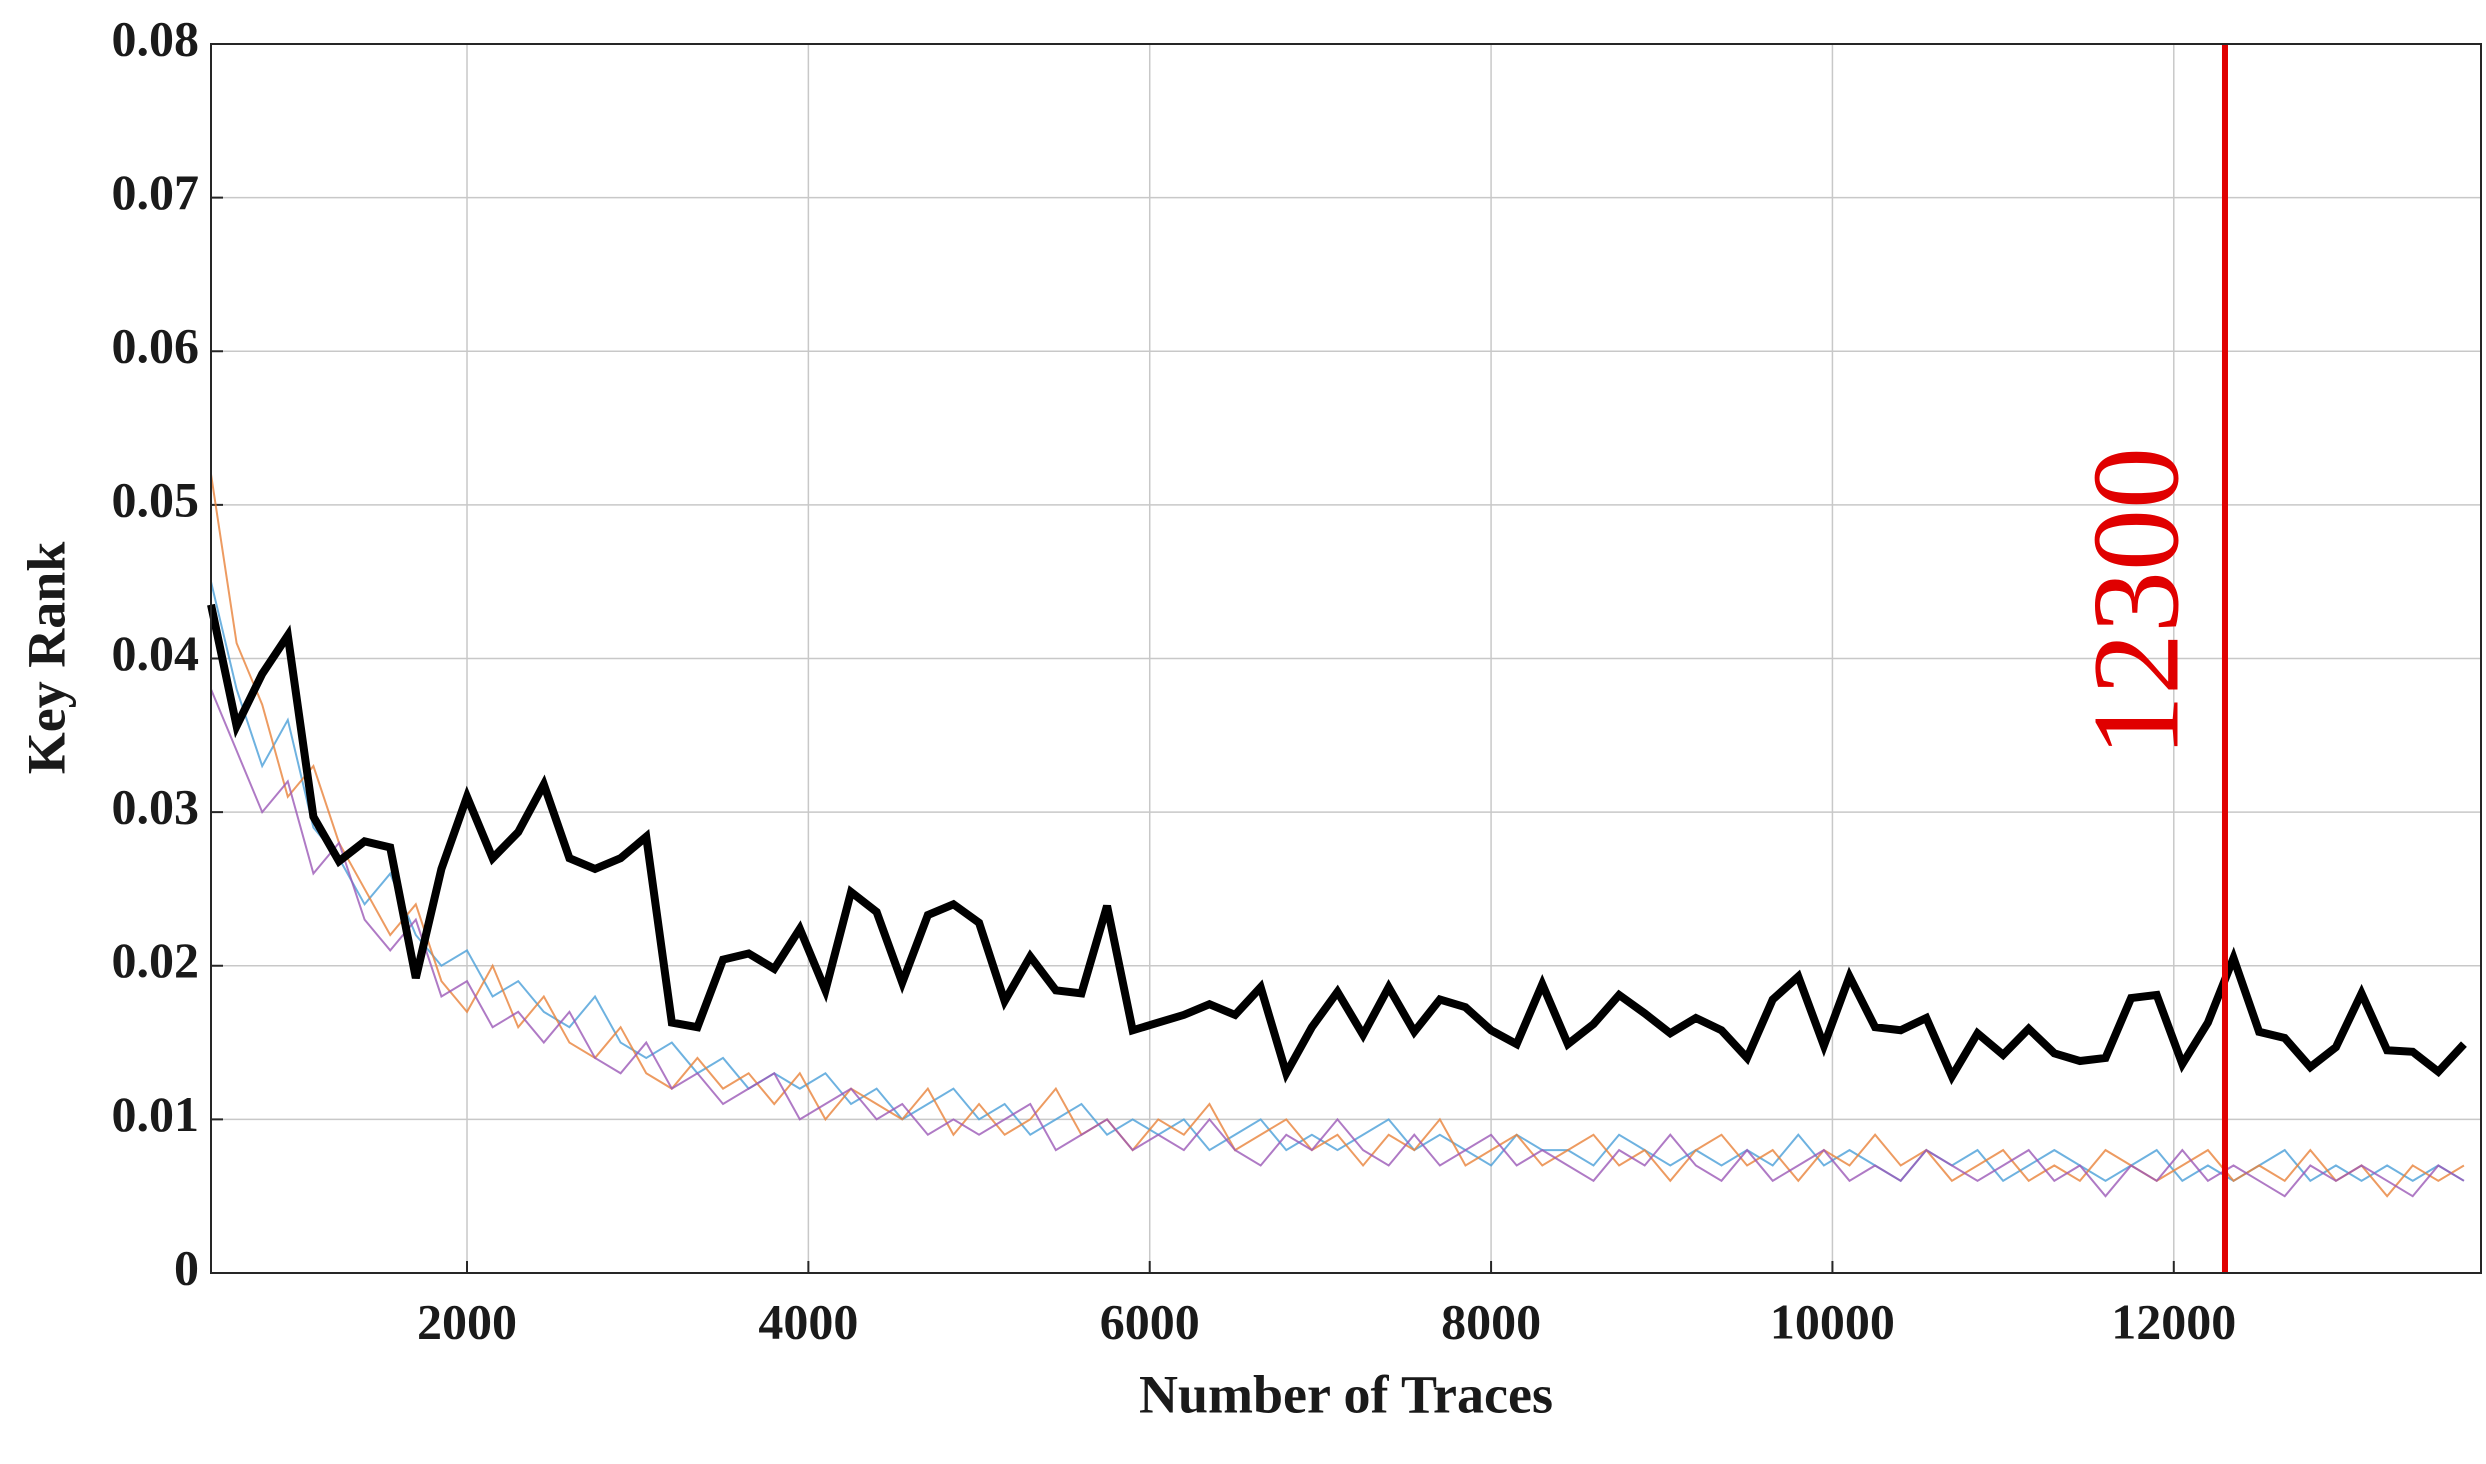  Describe the element at coordinates (2173, 1321) in the screenshot. I see `x-tick-label: 12000` at that location.